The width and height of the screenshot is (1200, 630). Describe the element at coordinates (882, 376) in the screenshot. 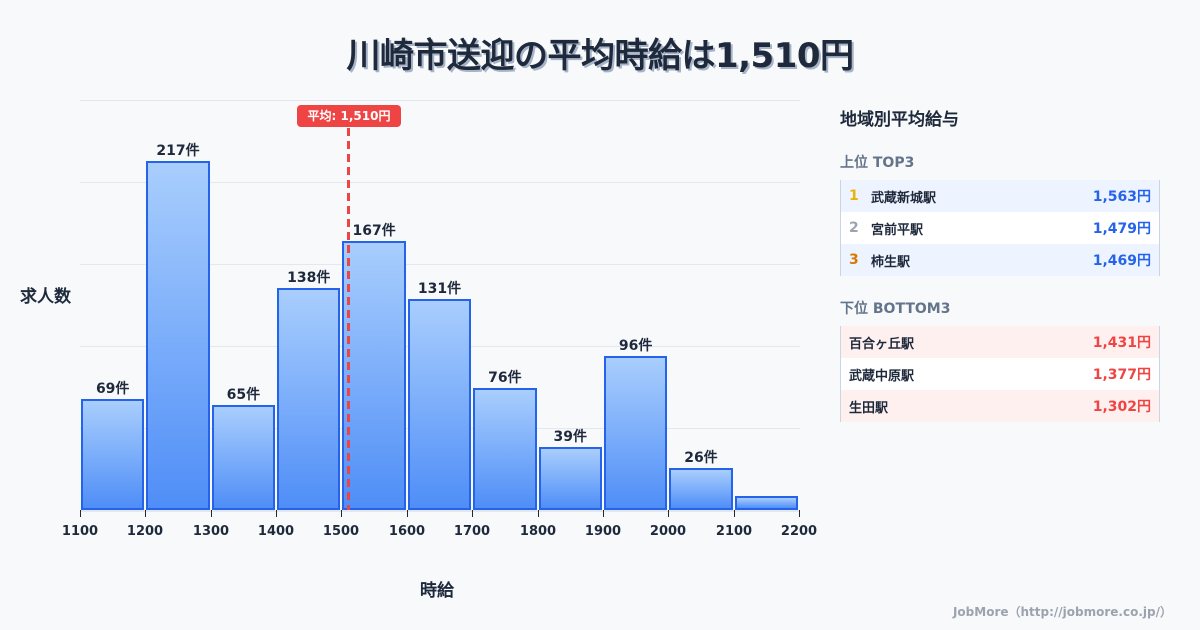

I see `station-name: 武蔵中原駅` at that location.